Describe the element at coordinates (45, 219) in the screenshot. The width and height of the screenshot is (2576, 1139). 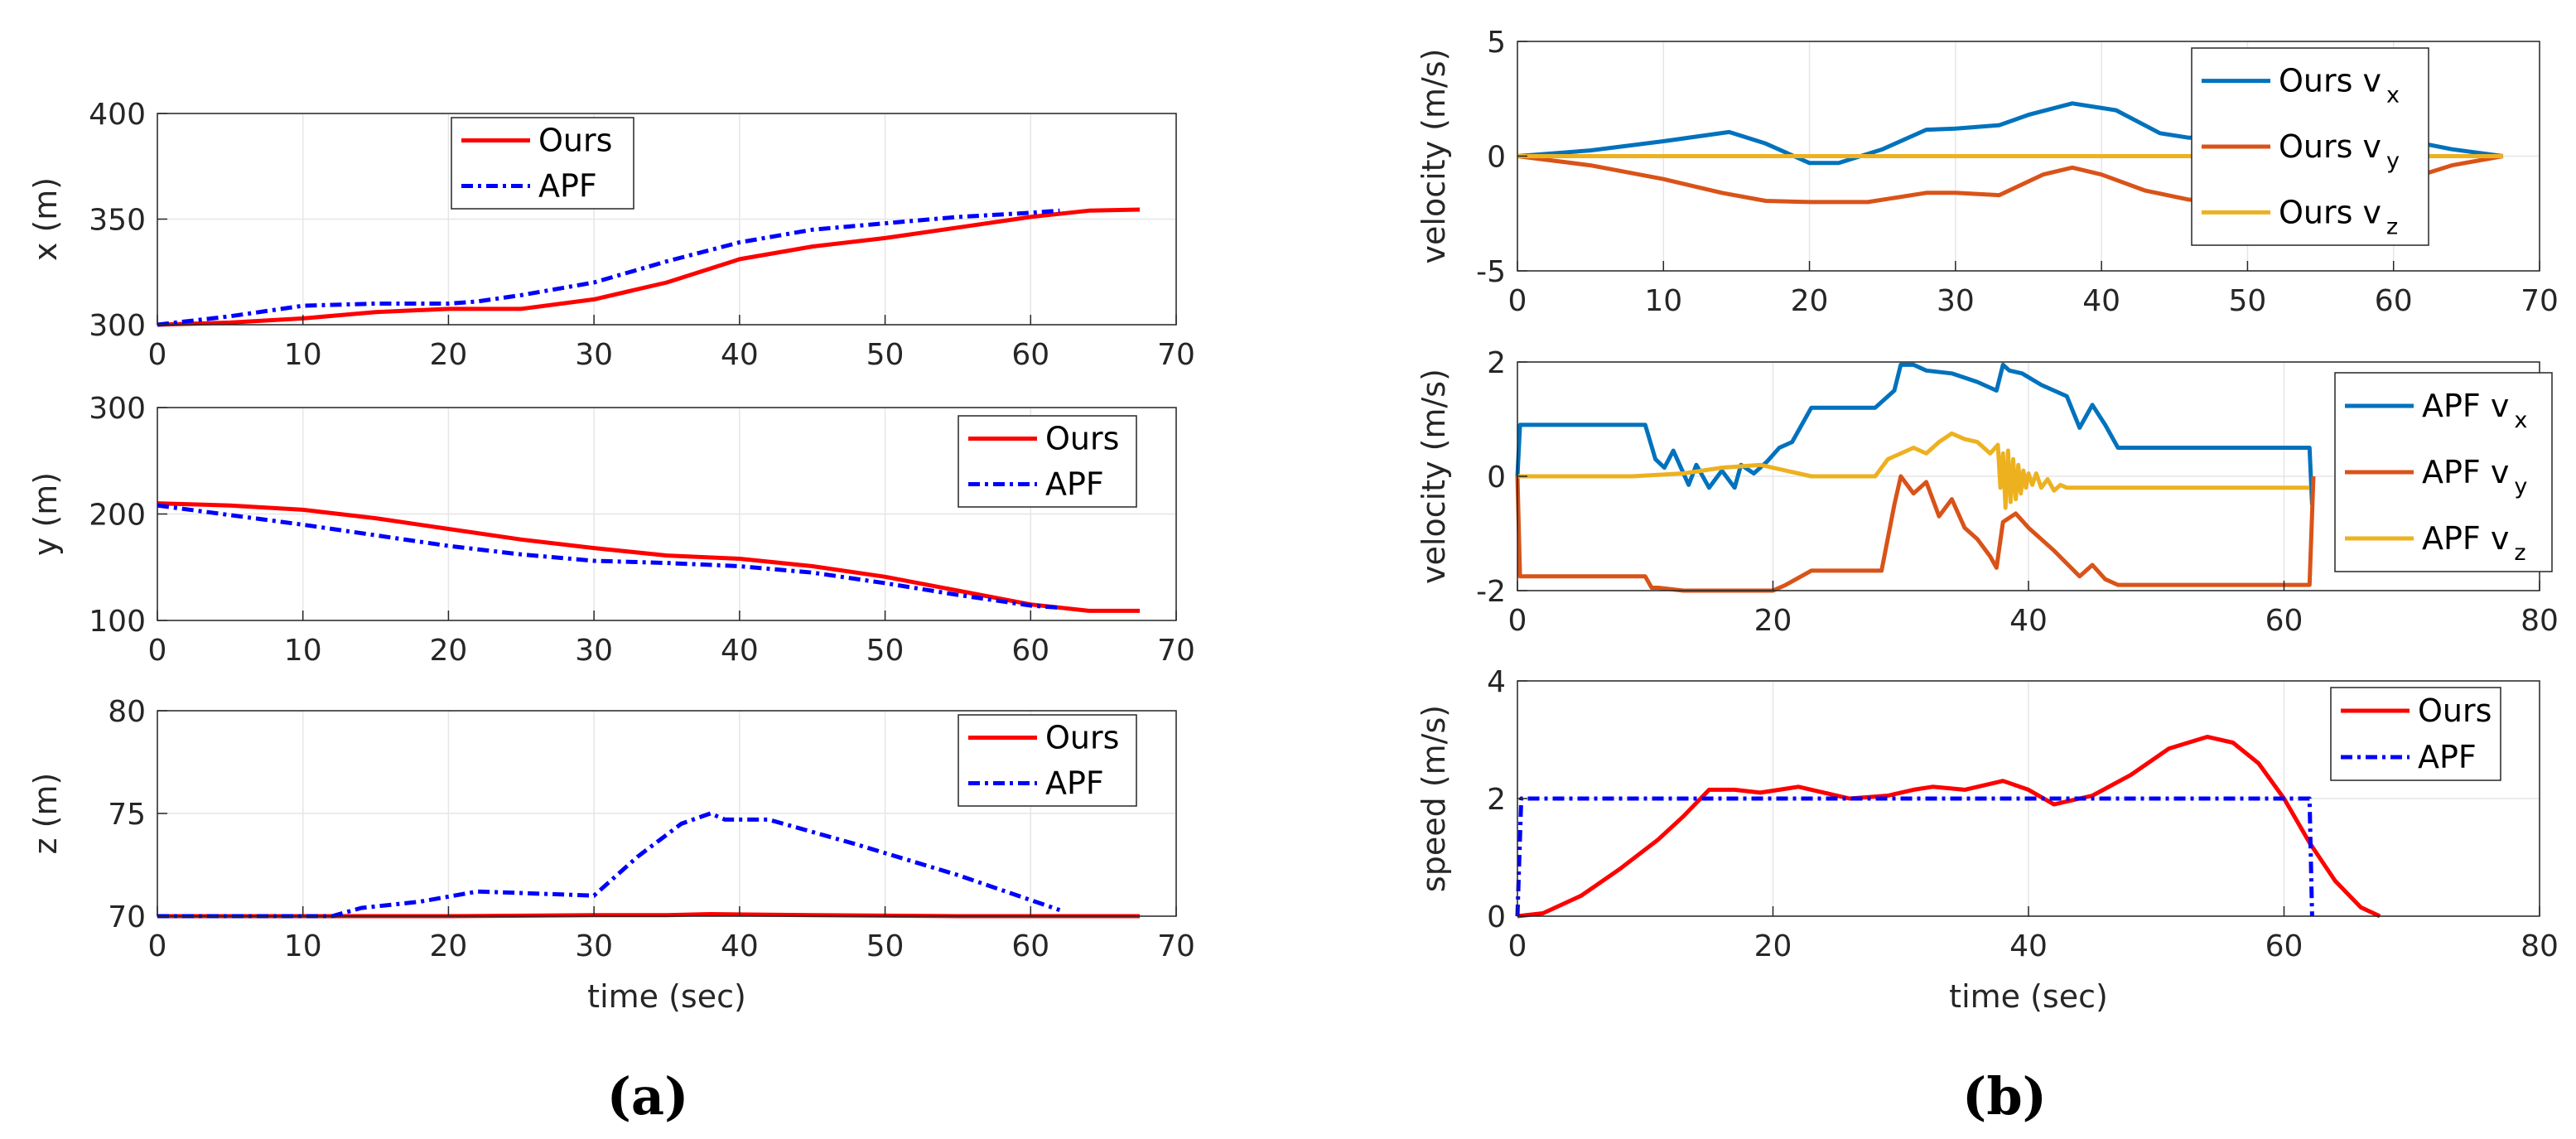
I see `y-axis-label: x (m)` at that location.